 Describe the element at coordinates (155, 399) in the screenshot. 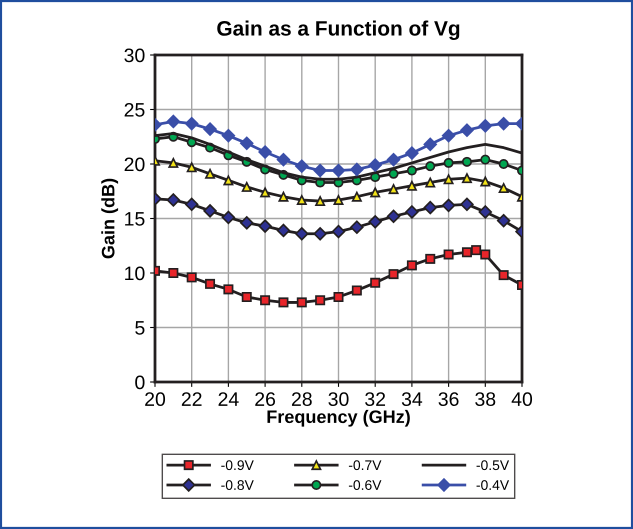

I see `x-tick-label: 20` at that location.